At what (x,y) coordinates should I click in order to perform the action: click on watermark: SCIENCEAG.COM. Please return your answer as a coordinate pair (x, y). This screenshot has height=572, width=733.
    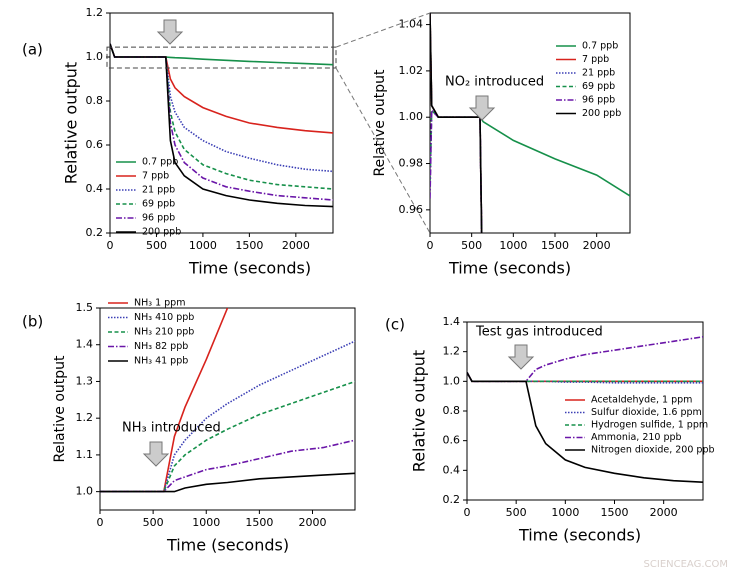
    Looking at the image, I should click on (686, 564).